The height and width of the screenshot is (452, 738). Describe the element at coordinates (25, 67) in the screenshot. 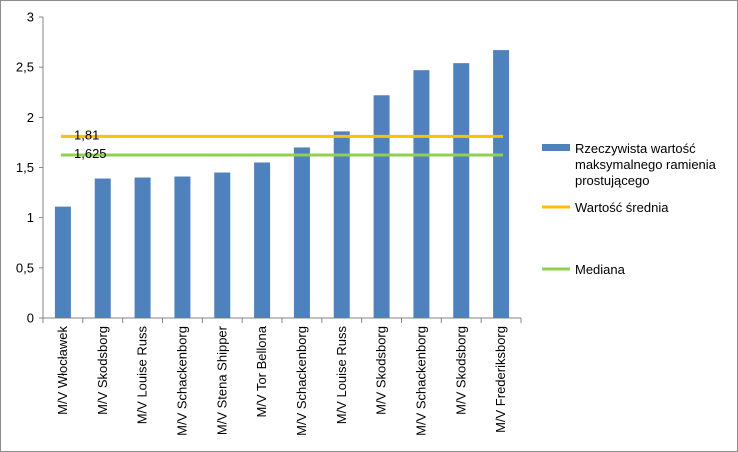

I see `y-tick-label: 2,5` at that location.